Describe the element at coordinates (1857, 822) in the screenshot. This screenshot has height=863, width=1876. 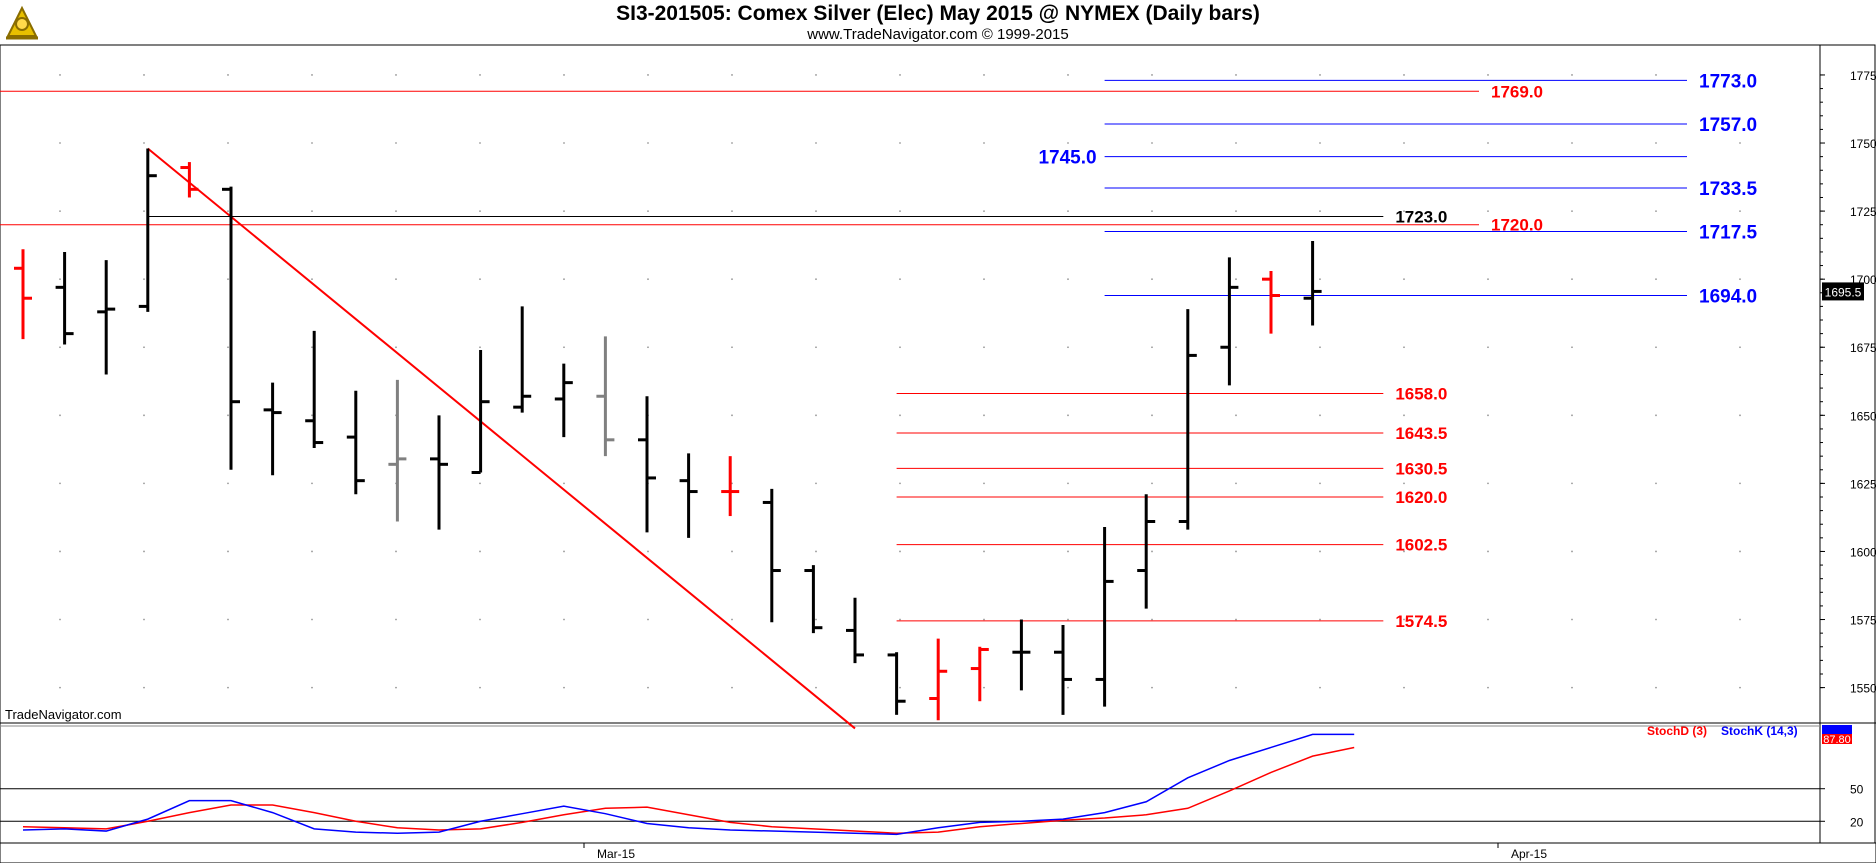
I see `stoch-y-tick-label: 20` at that location.